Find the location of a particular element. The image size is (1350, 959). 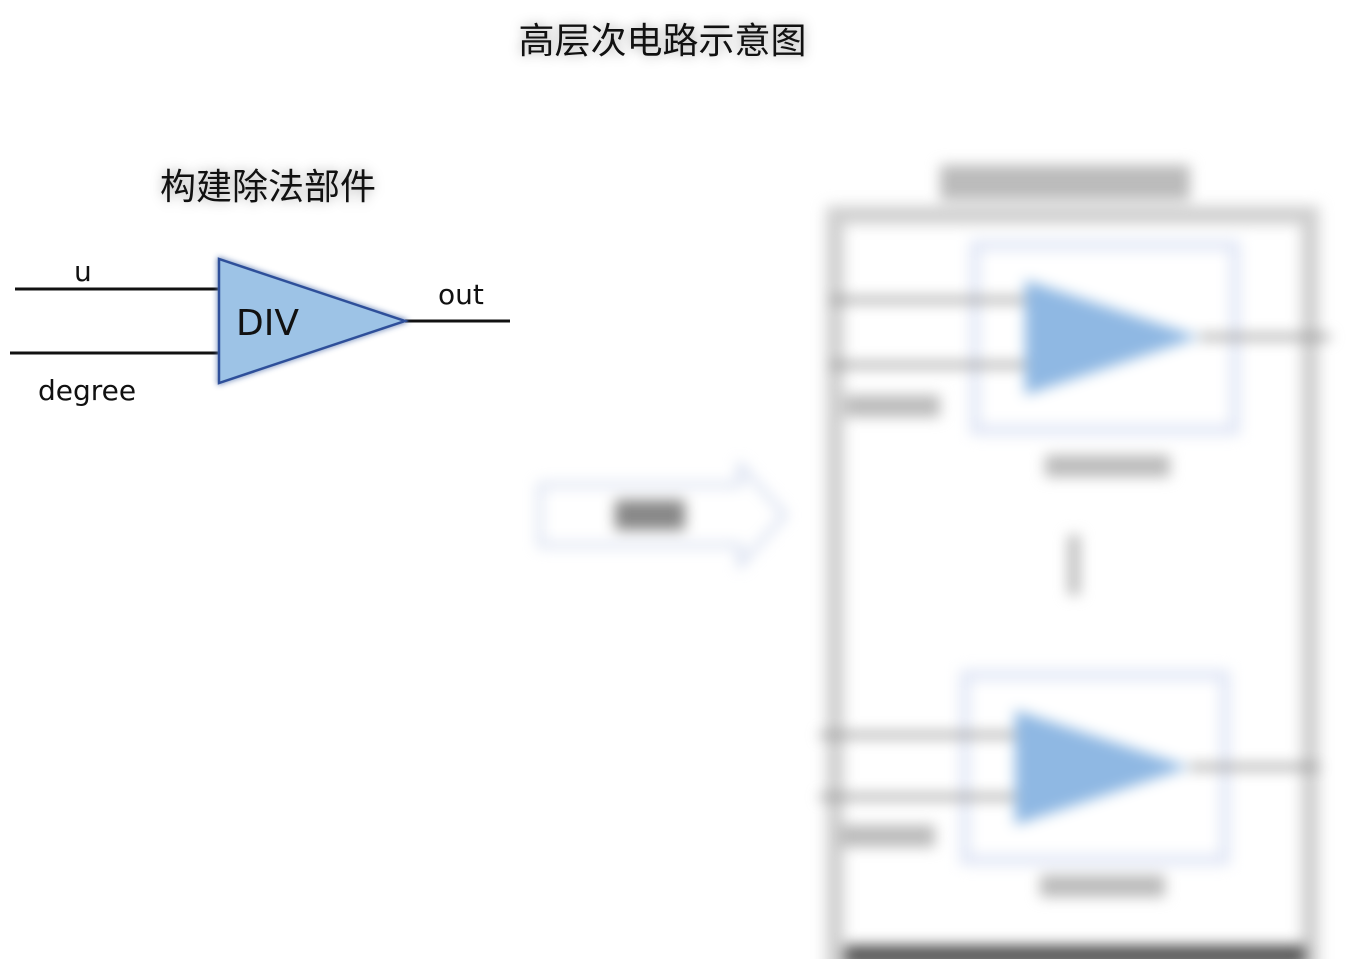

divider-heading: 构建除法部件 is located at coordinates (268, 187).